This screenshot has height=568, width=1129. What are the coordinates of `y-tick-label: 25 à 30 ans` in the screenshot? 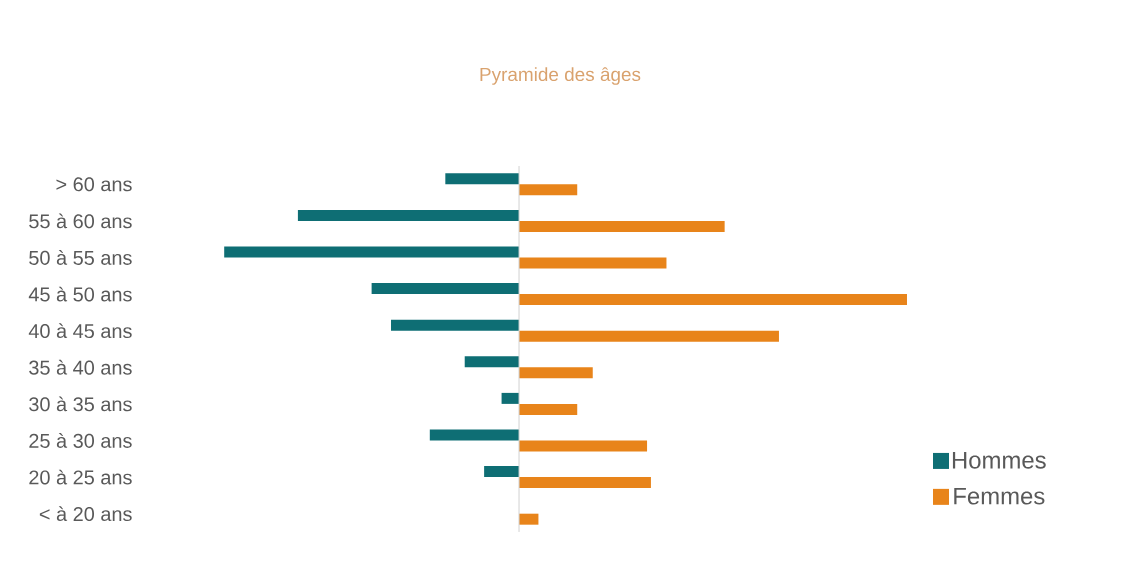 It's located at (80, 440).